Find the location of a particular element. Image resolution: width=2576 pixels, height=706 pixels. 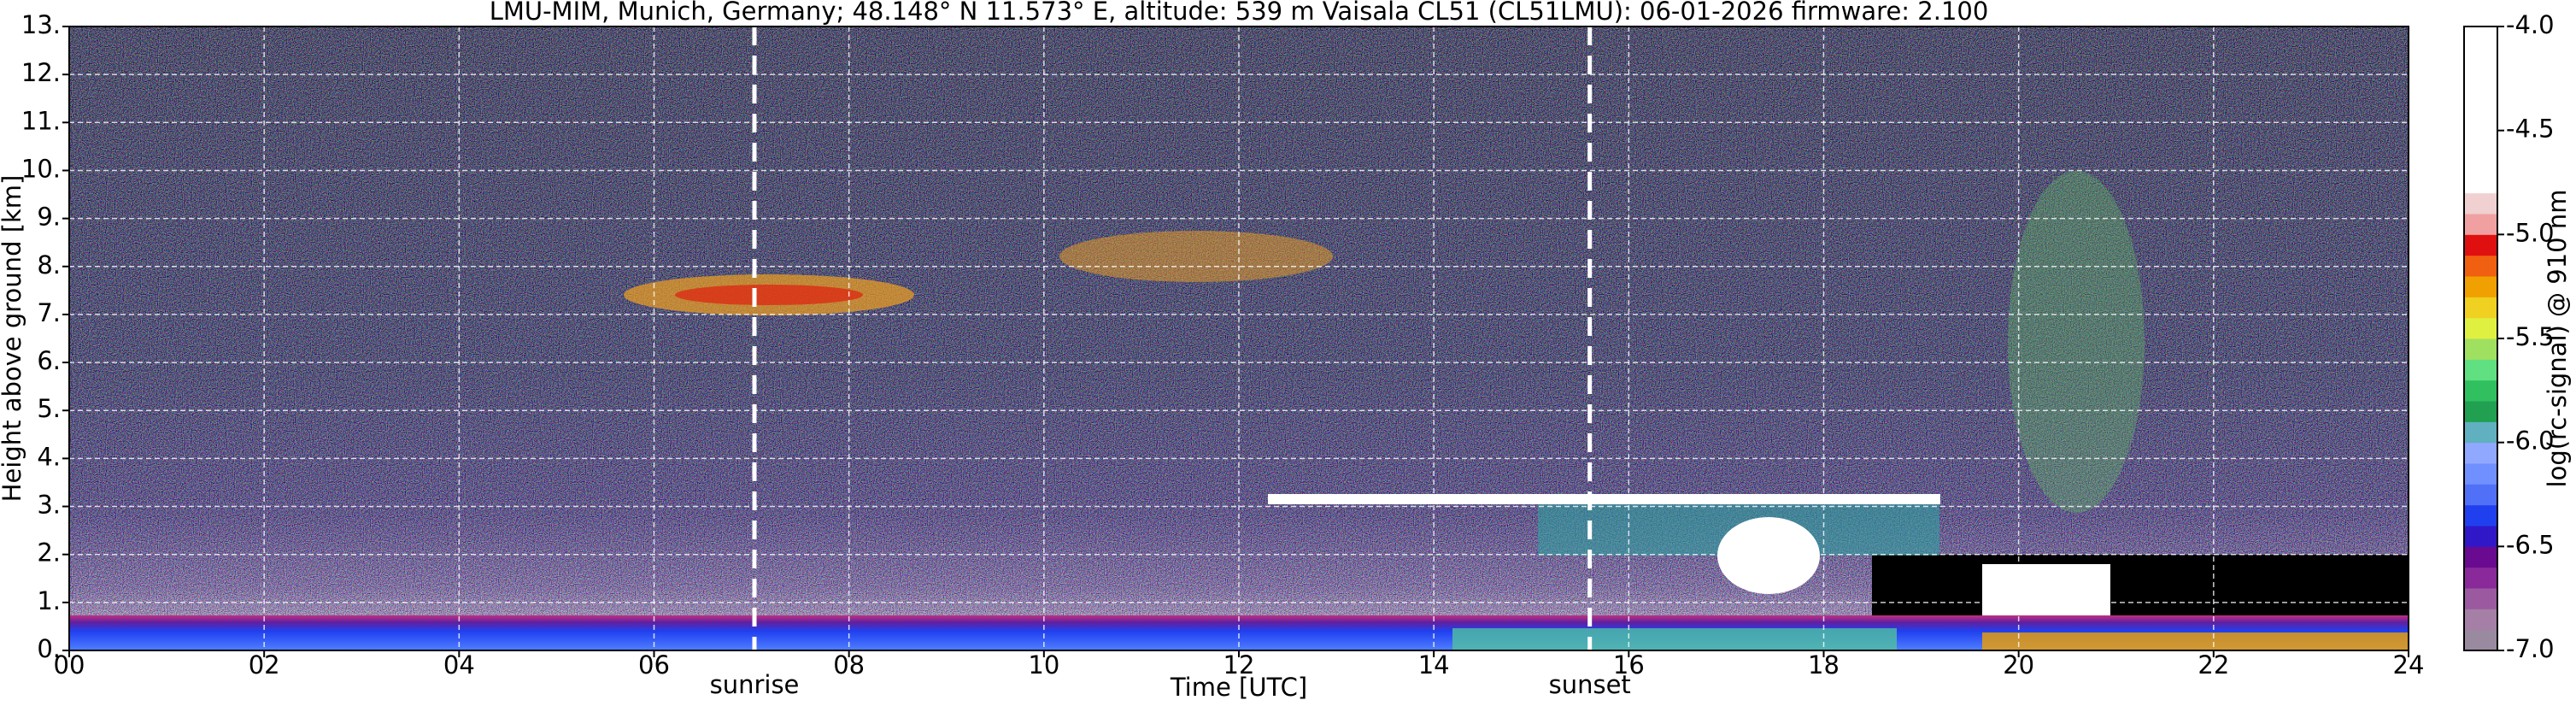

annotation-label: sunrise is located at coordinates (755, 684).